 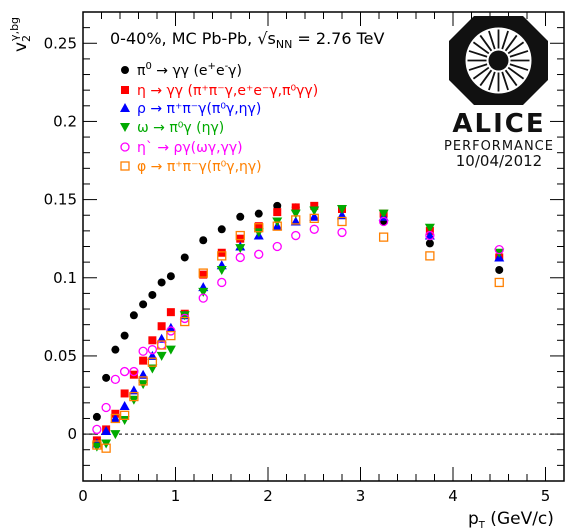 I want to click on legend-label-pi0: π0 → γγ (e+e-γ), so click(x=189, y=70).